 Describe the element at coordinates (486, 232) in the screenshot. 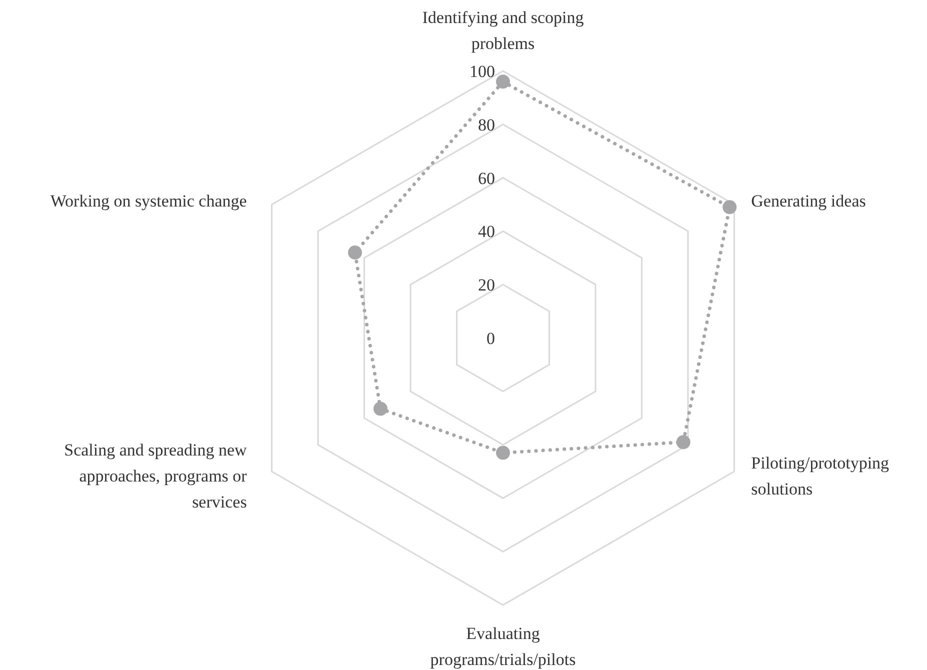

I see `y-tick-label: 40` at that location.